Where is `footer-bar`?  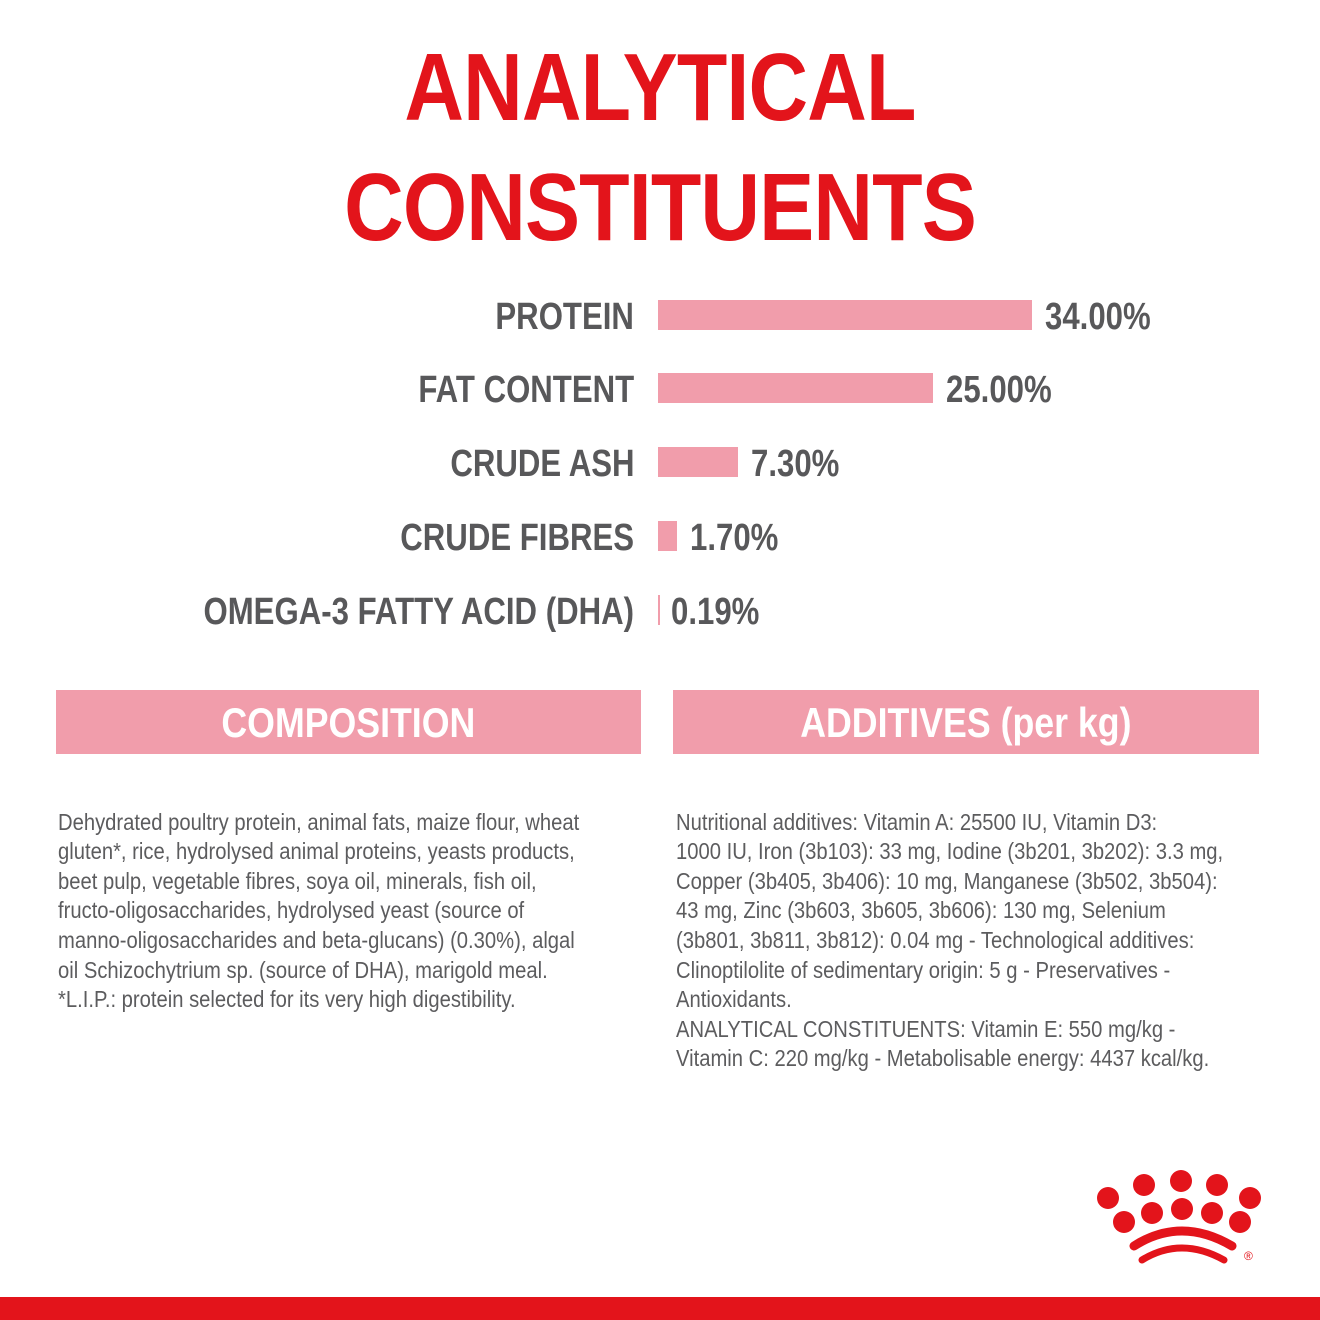 footer-bar is located at coordinates (660, 1308).